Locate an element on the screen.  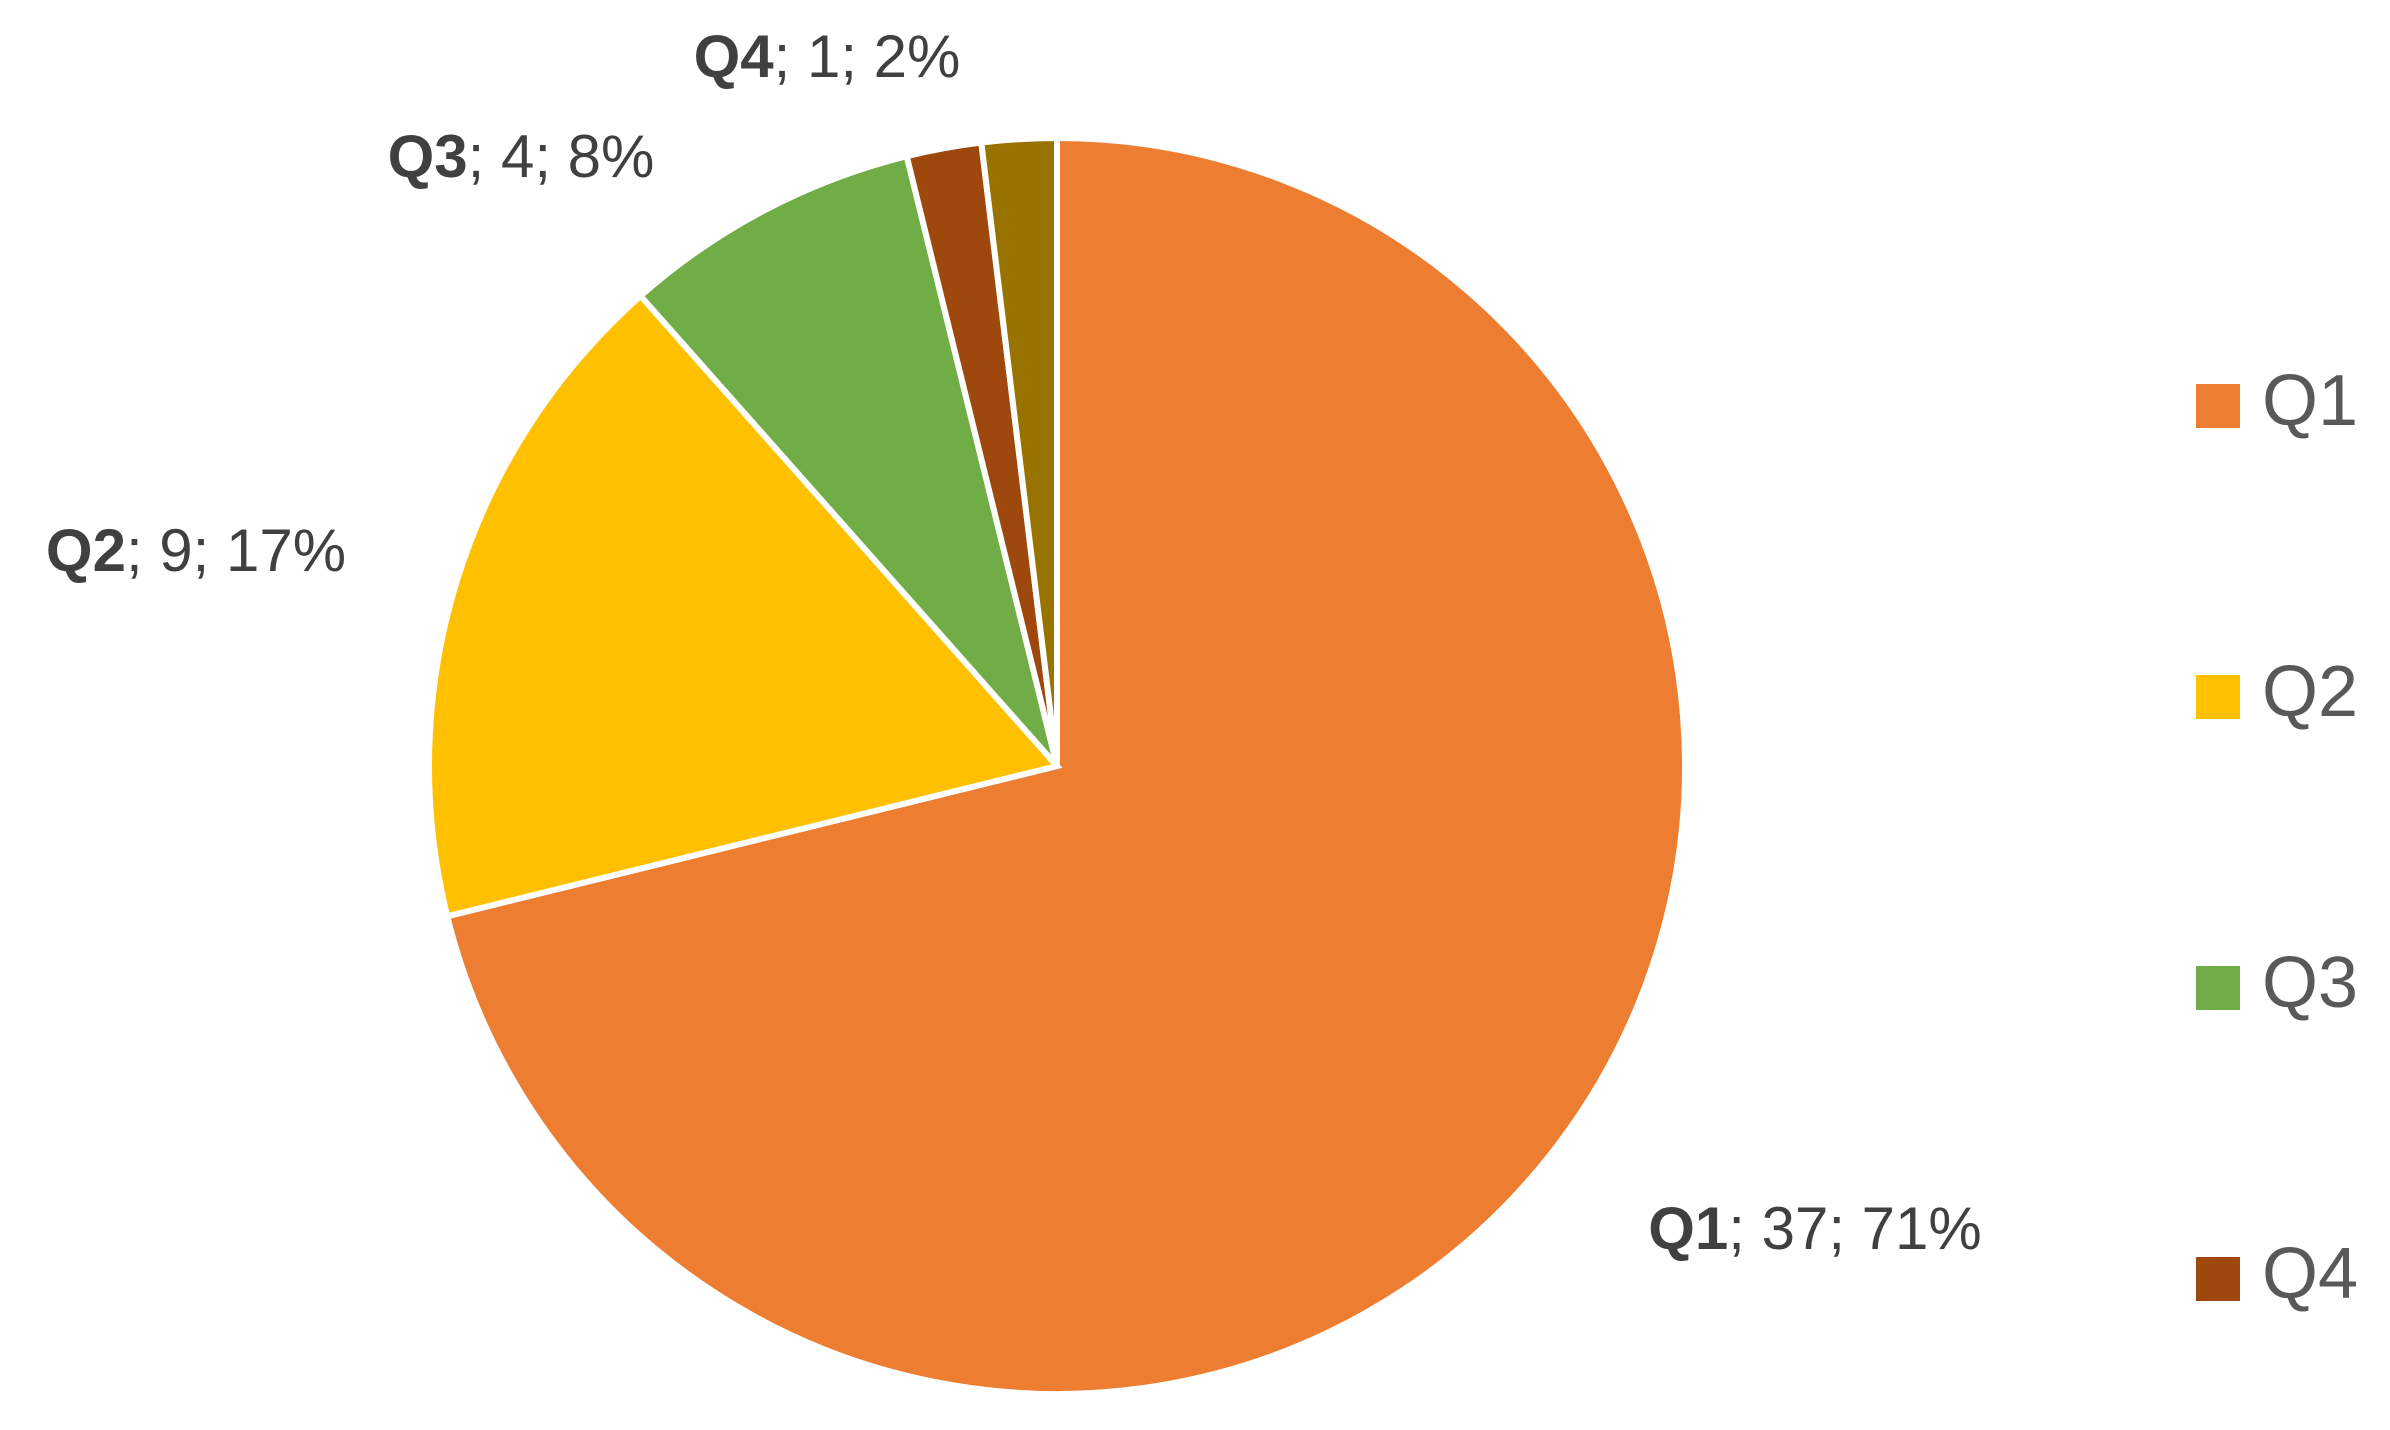
data-label-value: ; 9; 17% is located at coordinates (236, 550).